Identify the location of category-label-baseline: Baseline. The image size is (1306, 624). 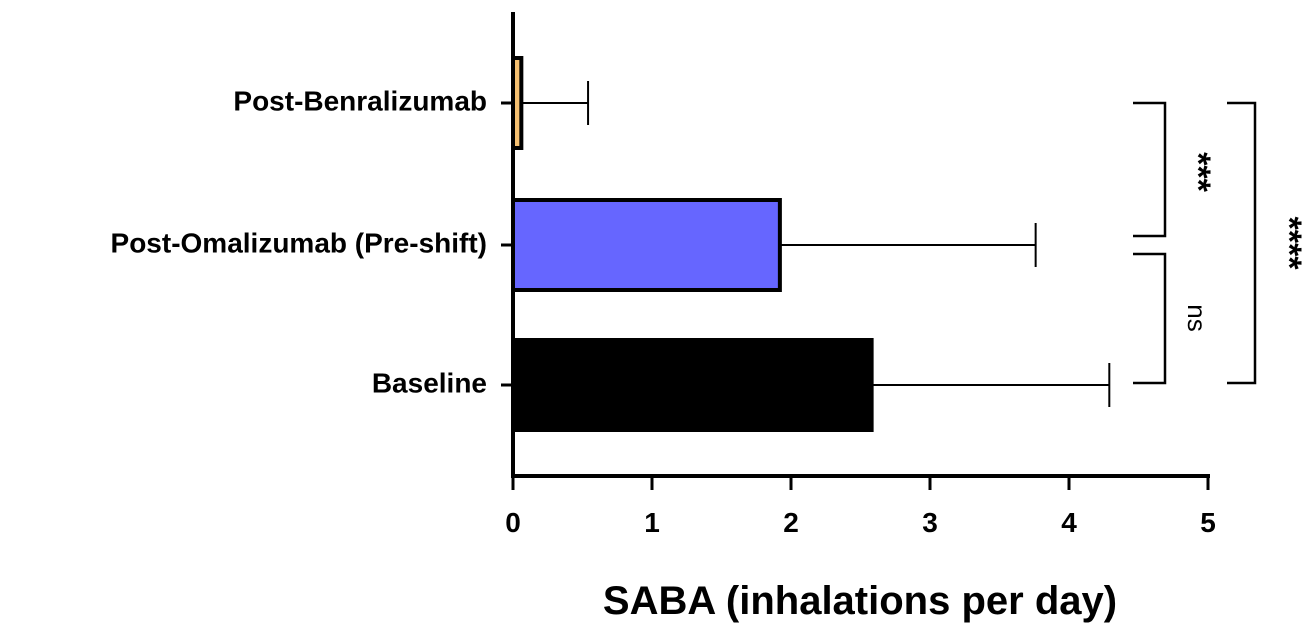
(429, 382).